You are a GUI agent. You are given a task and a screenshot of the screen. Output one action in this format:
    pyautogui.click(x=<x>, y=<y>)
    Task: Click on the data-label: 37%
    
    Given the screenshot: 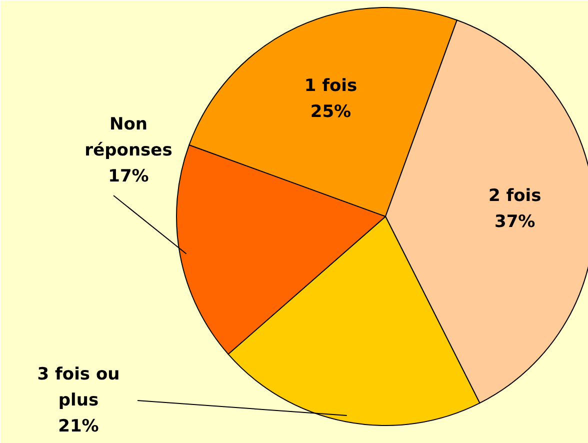 What is the action you would take?
    pyautogui.click(x=515, y=222)
    